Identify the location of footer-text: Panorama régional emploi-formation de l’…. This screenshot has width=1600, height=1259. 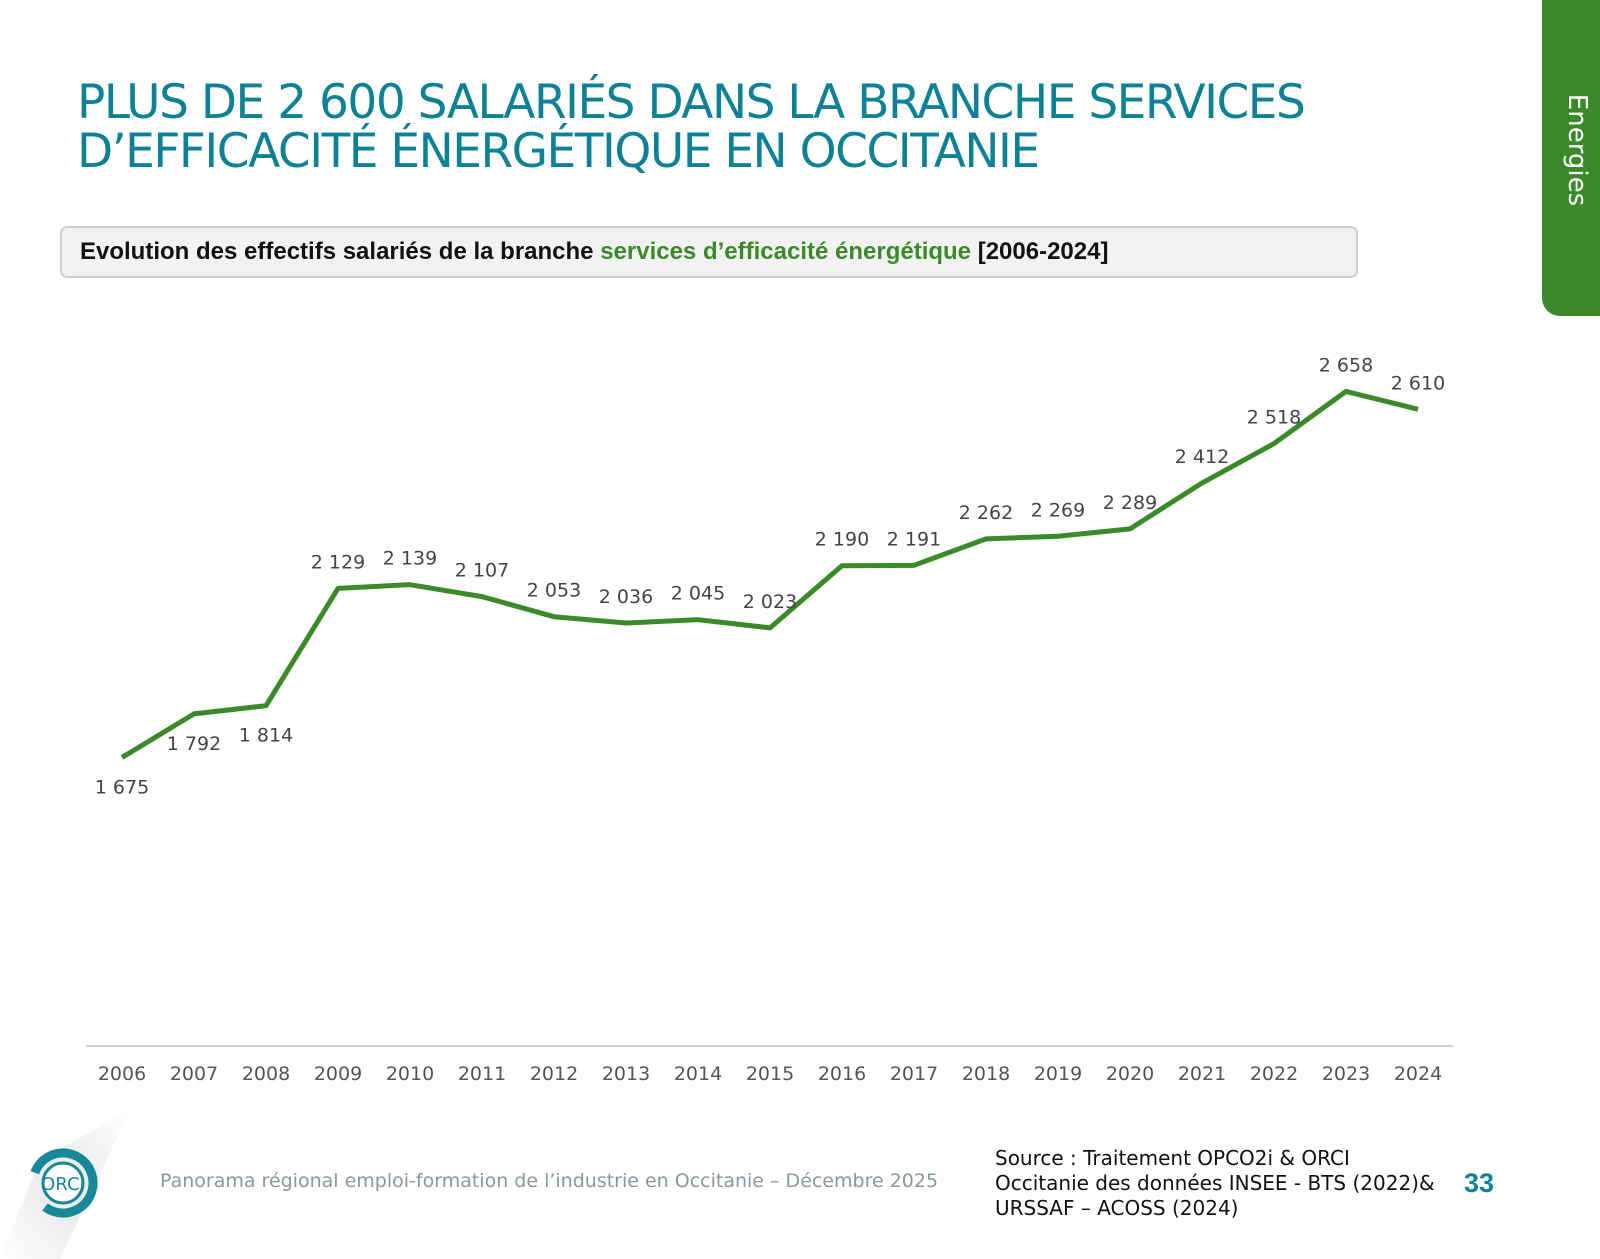
(549, 1181).